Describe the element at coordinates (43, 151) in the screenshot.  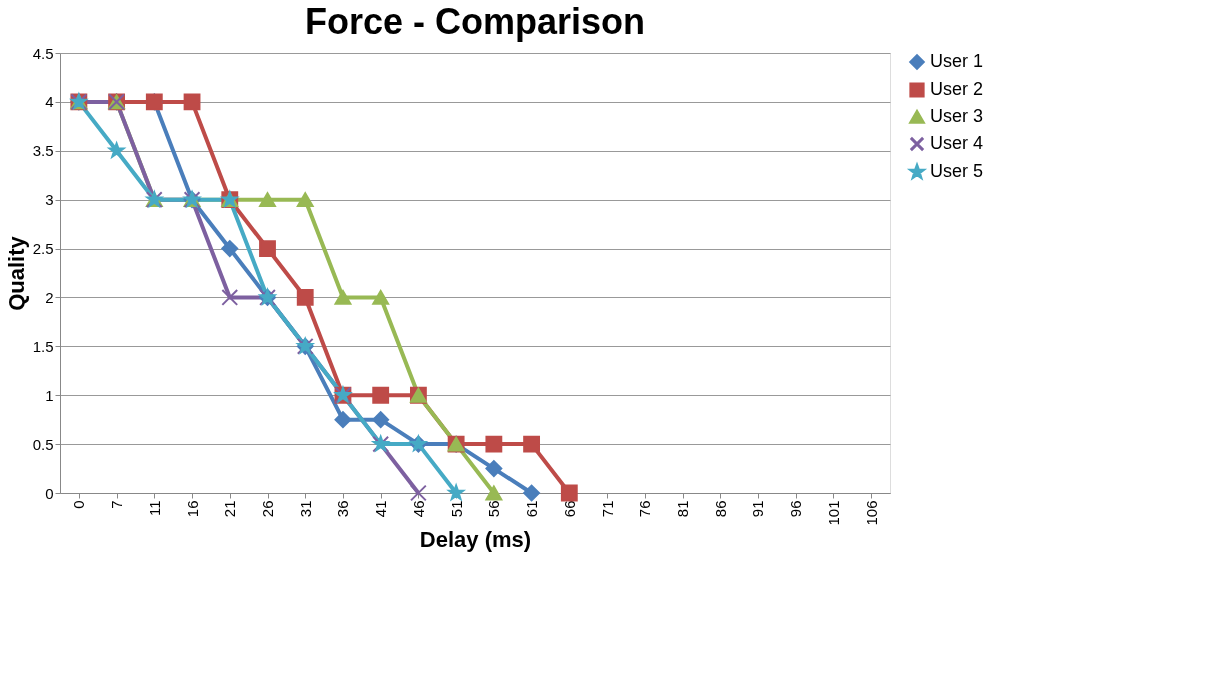
I see `y-tick-label: 3.5` at that location.